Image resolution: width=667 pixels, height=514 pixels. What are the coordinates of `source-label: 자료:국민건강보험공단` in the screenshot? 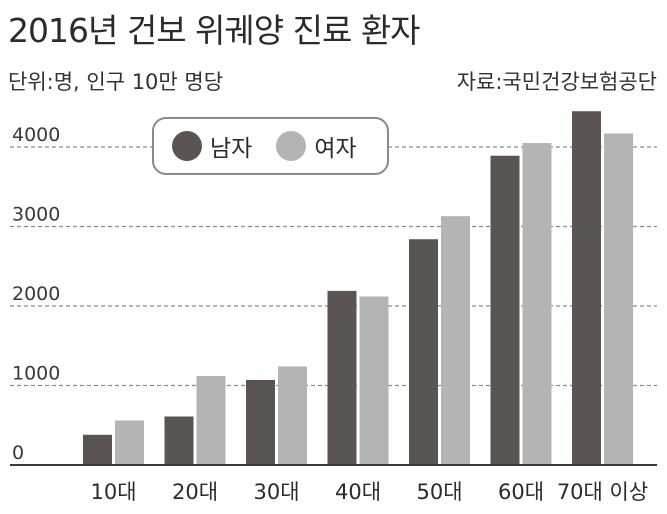 It's located at (556, 82).